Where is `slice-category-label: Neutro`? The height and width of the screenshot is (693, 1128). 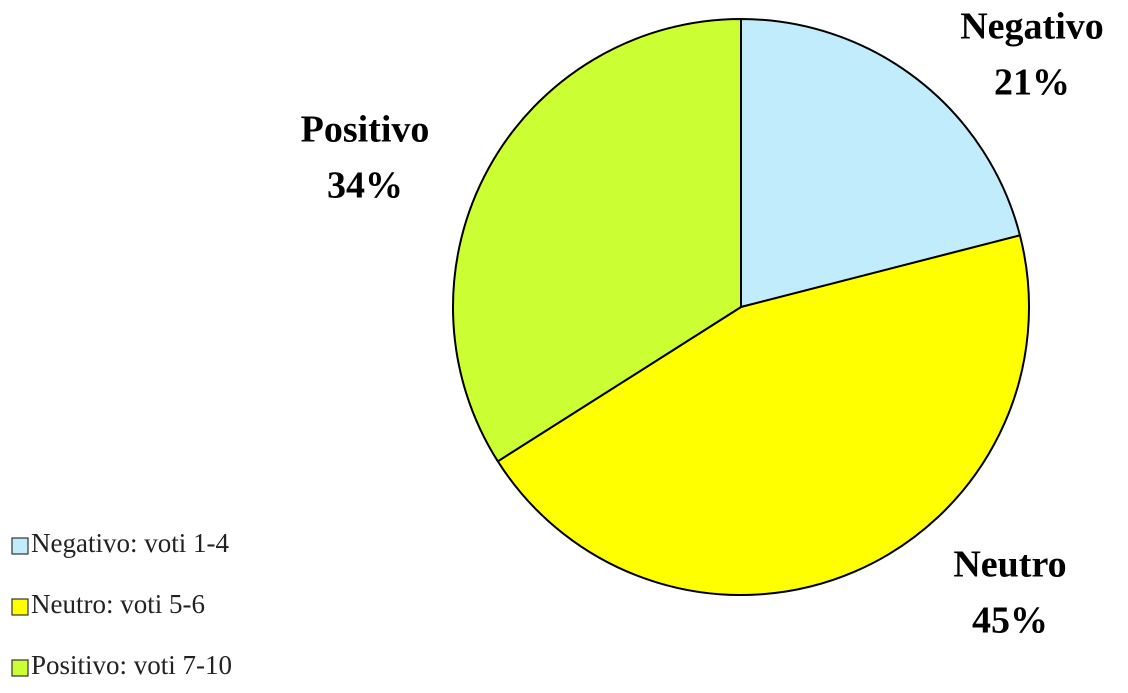
slice-category-label: Neutro is located at coordinates (1009, 565).